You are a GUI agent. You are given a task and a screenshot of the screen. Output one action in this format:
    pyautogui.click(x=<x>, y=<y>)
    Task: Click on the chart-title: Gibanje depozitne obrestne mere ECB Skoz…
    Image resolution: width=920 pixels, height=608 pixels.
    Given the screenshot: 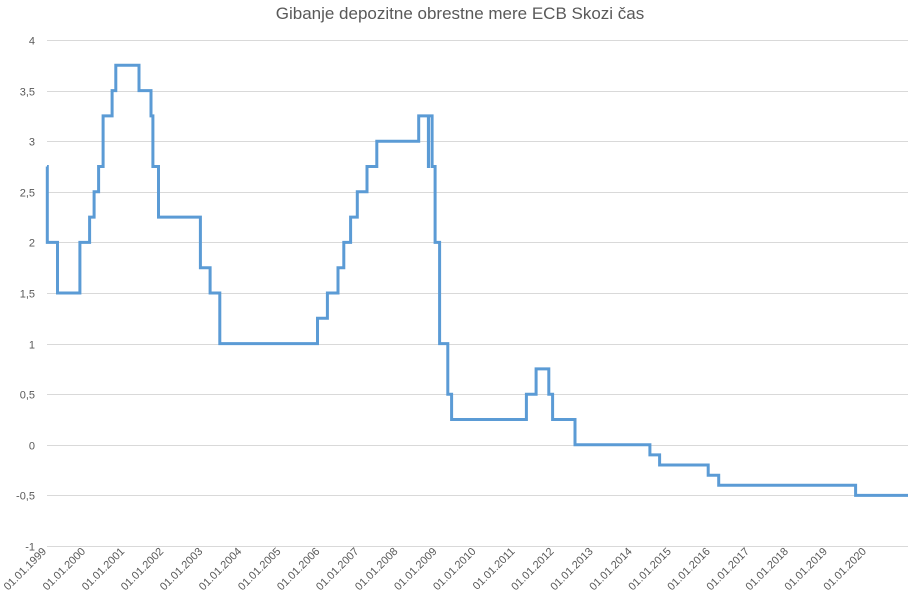 What is the action you would take?
    pyautogui.click(x=460, y=13)
    